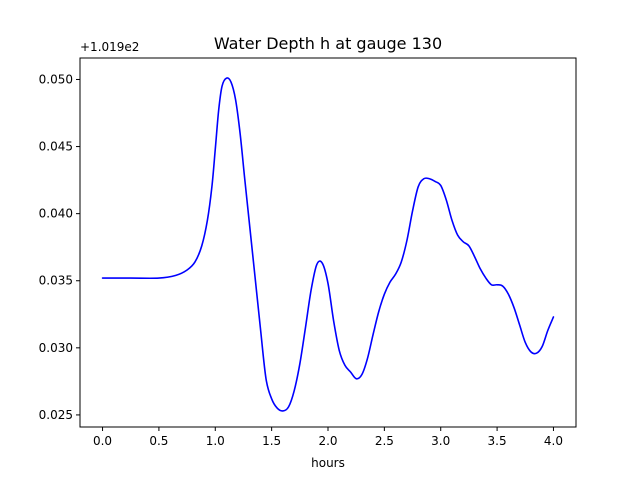 The image size is (640, 480). I want to click on y-tick-label: 0.025, so click(56, 415).